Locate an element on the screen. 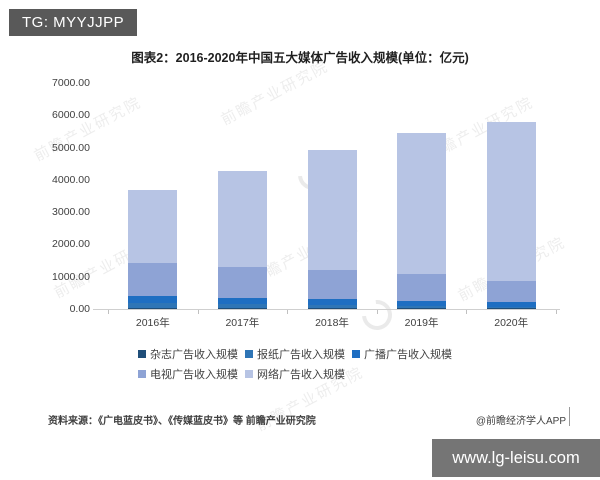 The image size is (600, 480). y-tick-label: 3000.00 is located at coordinates (71, 212).